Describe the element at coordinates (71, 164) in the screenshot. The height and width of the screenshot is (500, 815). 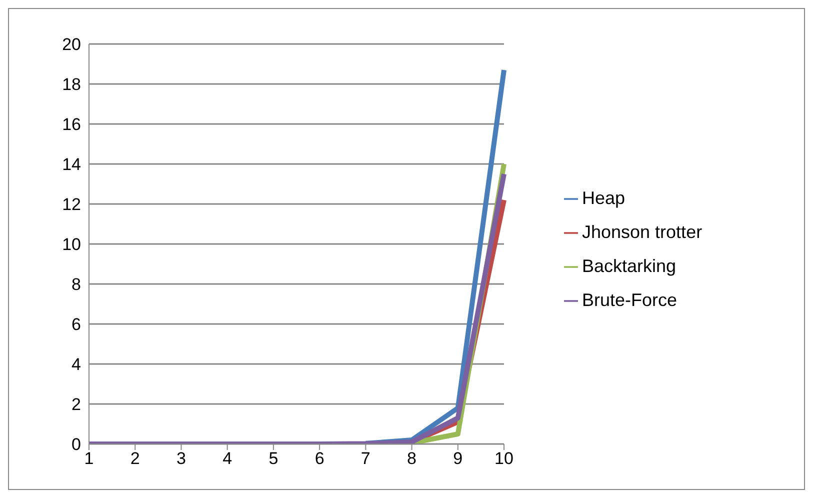
I see `y-tick-label: 14` at that location.